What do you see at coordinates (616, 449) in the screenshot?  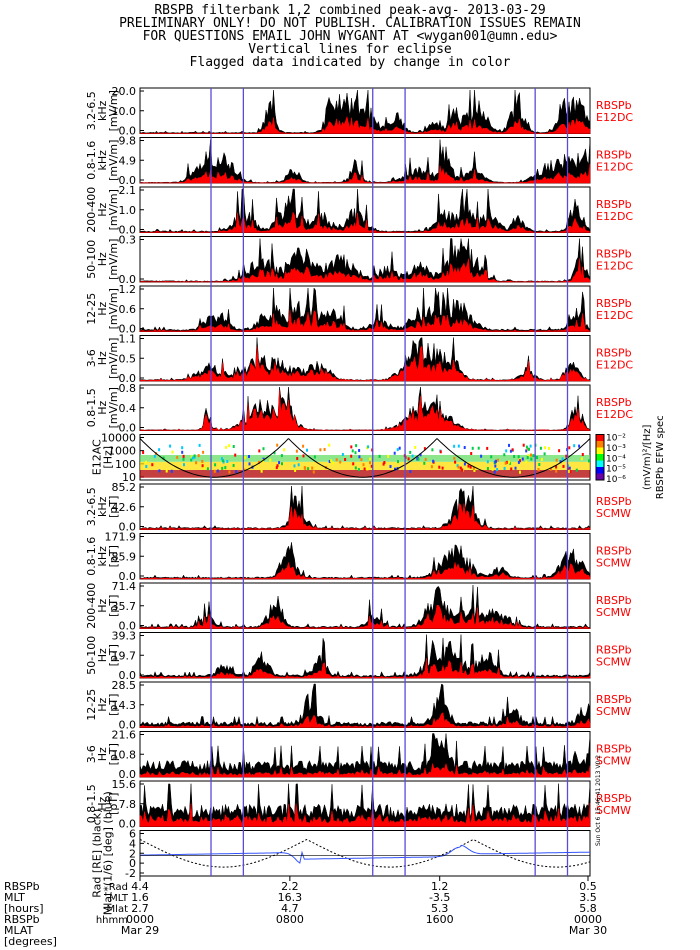 I see `colorbar-tick: 10⁻³` at bounding box center [616, 449].